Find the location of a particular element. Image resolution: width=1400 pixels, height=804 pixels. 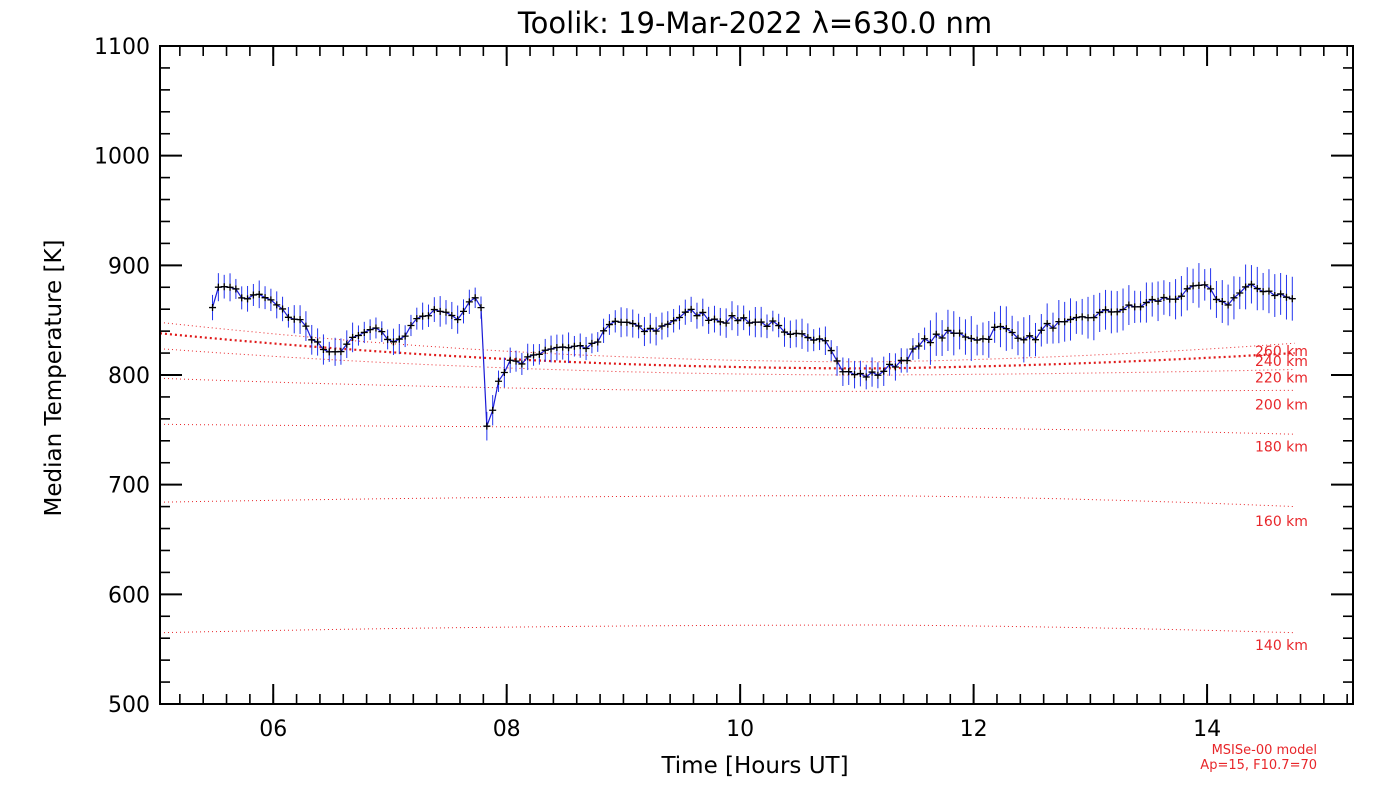

model-note-line-1: MSISe-00 model is located at coordinates (1264, 750).